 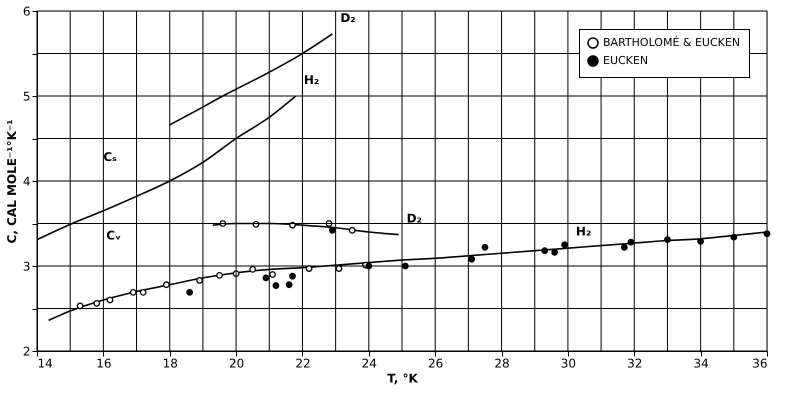 What do you see at coordinates (26, 11) in the screenshot?
I see `y-tick-label: 6` at bounding box center [26, 11].